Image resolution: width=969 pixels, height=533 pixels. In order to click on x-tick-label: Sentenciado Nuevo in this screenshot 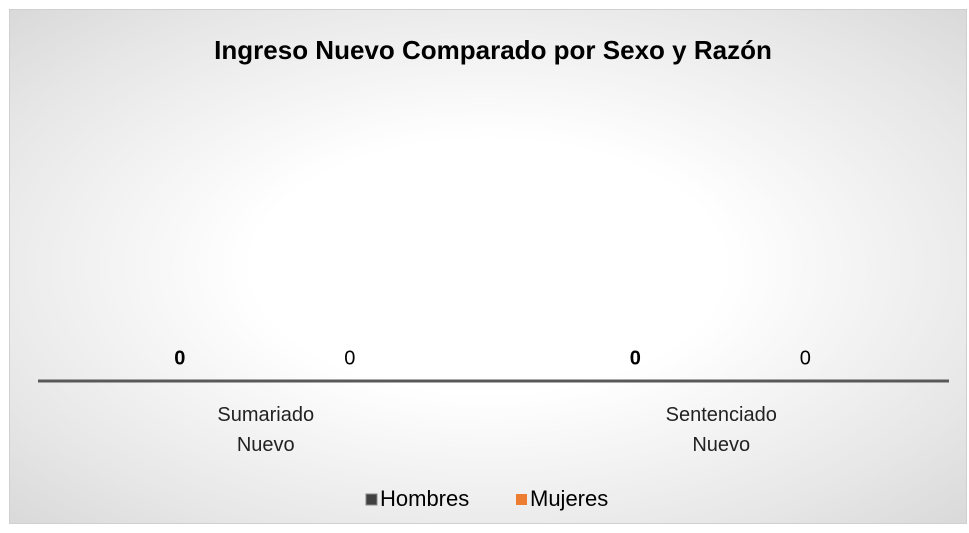, I will do `click(721, 430)`.